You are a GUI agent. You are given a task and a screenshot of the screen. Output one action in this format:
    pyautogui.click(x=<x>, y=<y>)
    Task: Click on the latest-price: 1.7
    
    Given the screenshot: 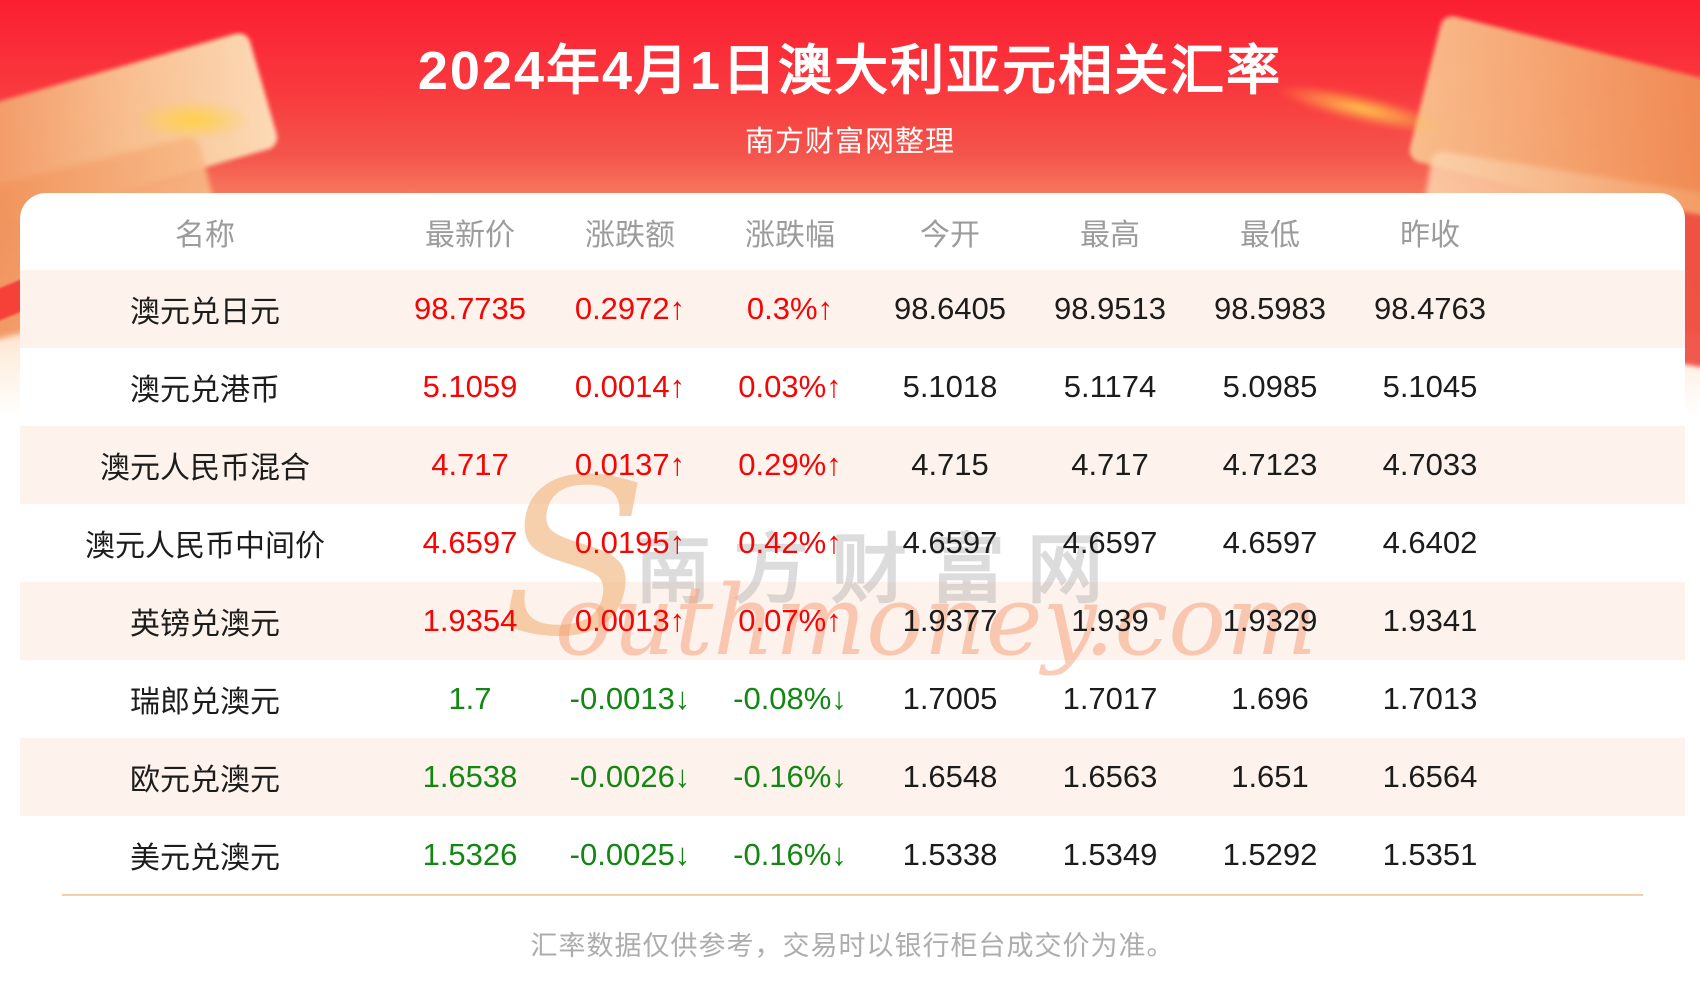 What is the action you would take?
    pyautogui.click(x=470, y=698)
    